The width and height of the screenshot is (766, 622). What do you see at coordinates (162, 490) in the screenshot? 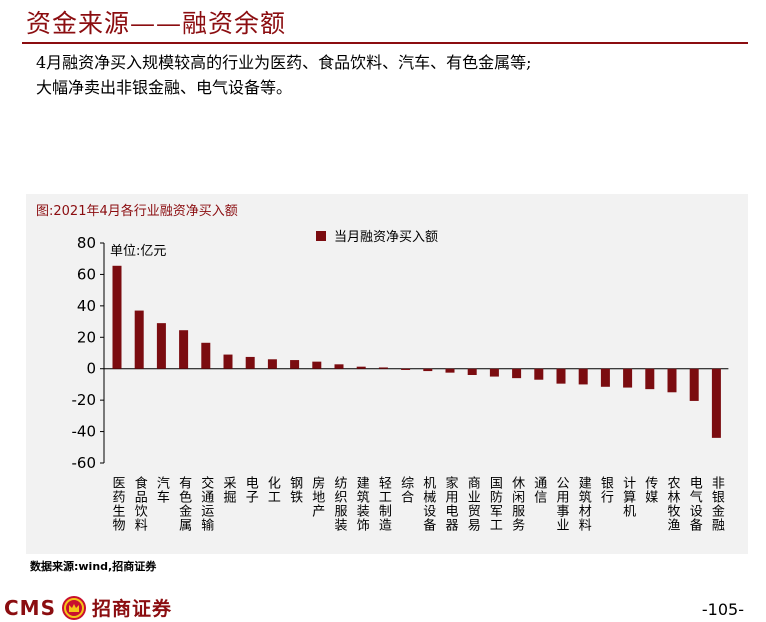
I see `x-tick-label: 汽车` at bounding box center [162, 490].